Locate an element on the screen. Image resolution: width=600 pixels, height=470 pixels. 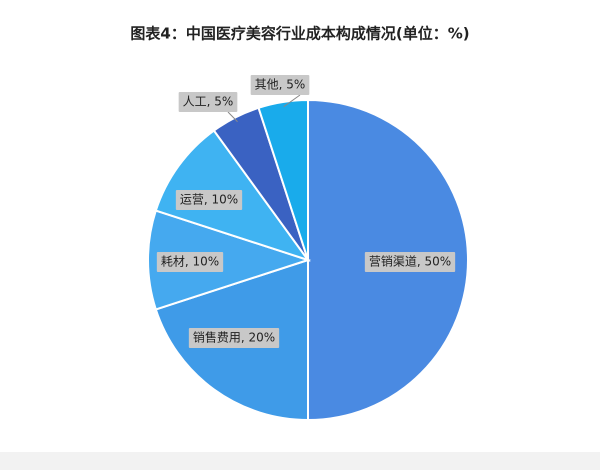
data-label-text: 人工, 5% is located at coordinates (208, 102).